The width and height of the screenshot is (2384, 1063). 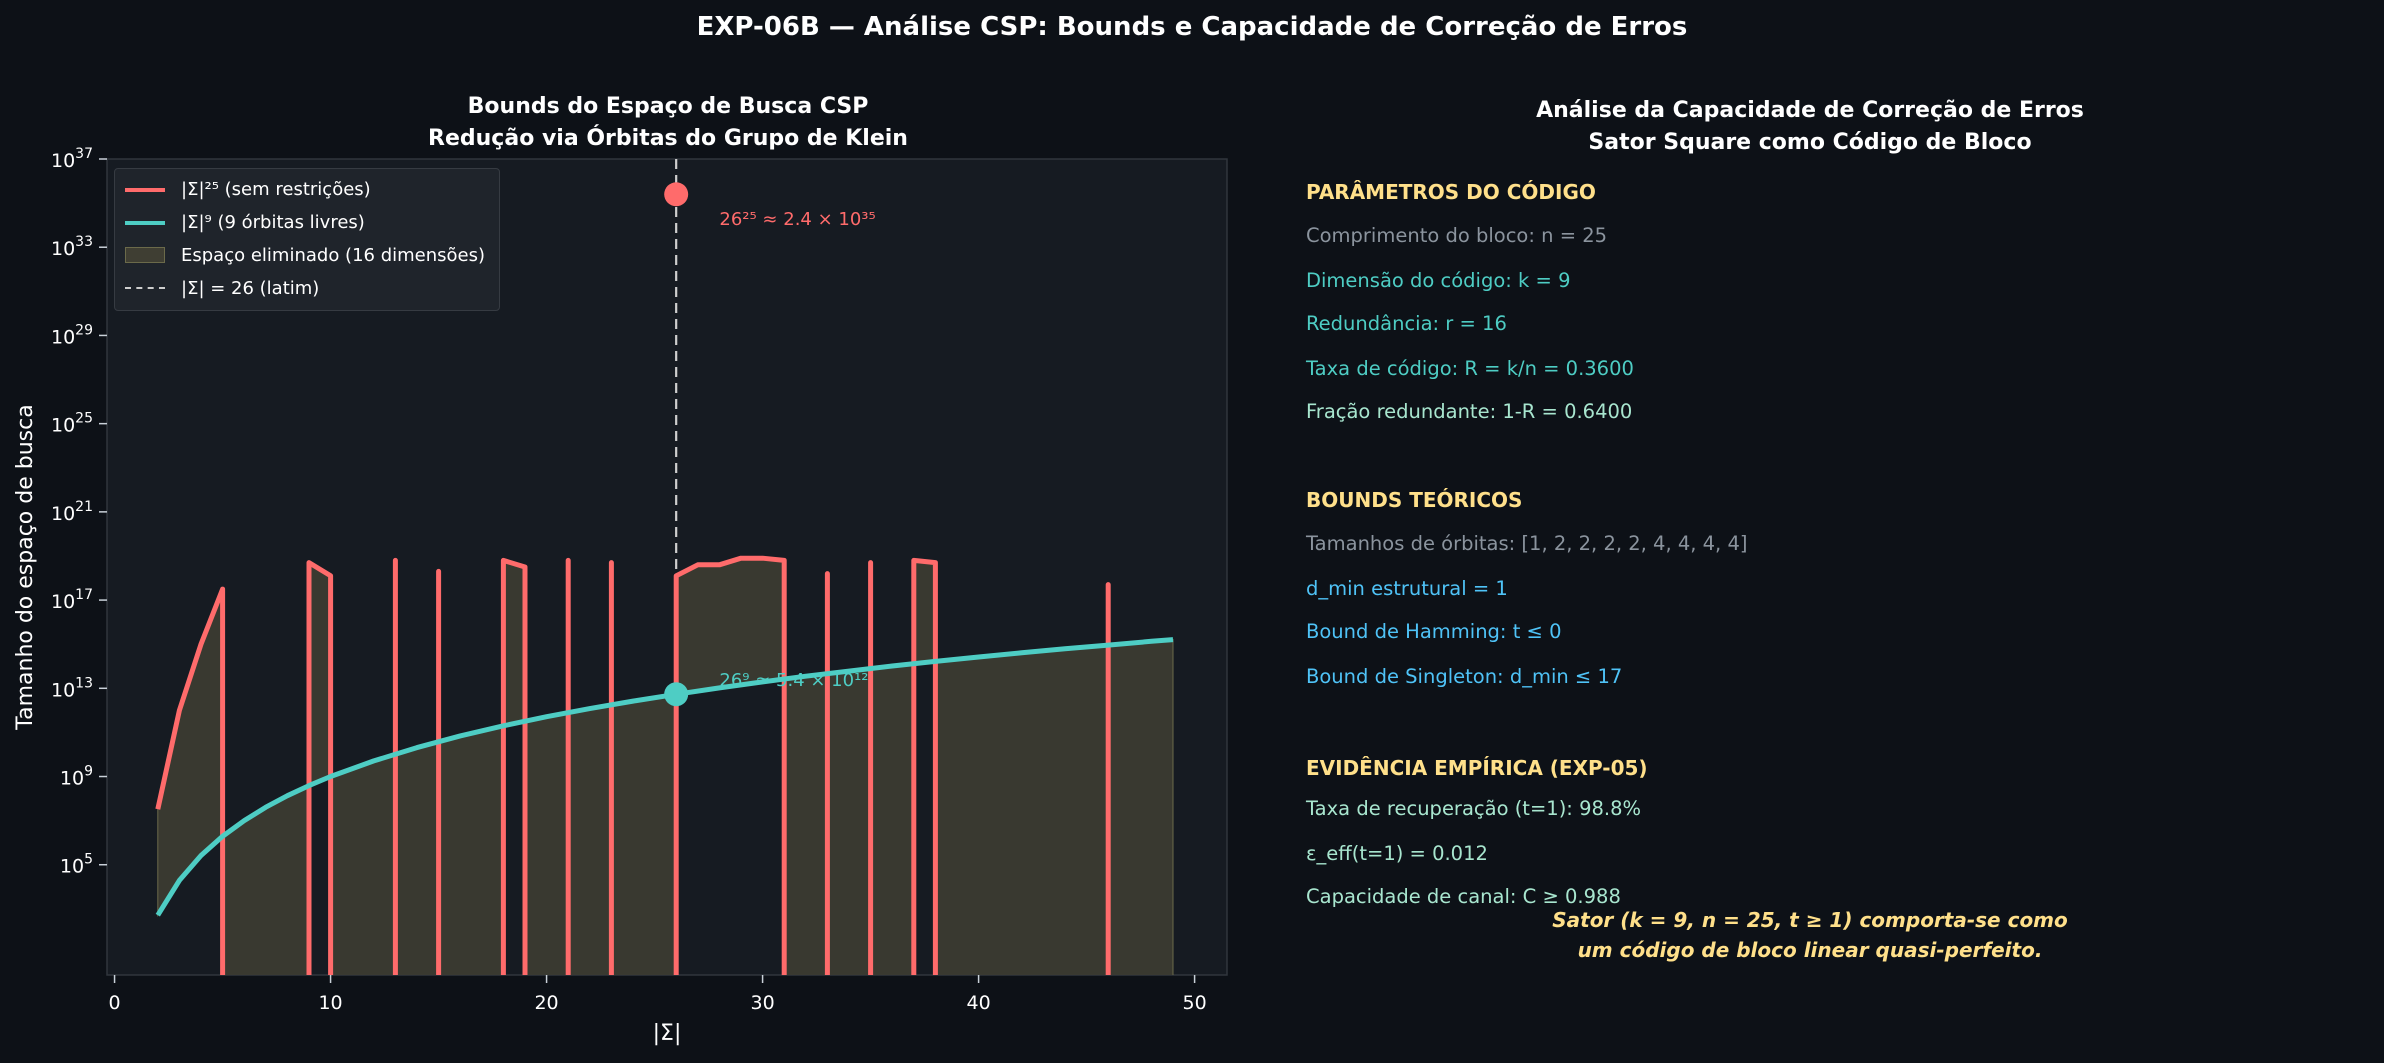 What do you see at coordinates (76, 865) in the screenshot?
I see `y-tick-label: 10⁵` at bounding box center [76, 865].